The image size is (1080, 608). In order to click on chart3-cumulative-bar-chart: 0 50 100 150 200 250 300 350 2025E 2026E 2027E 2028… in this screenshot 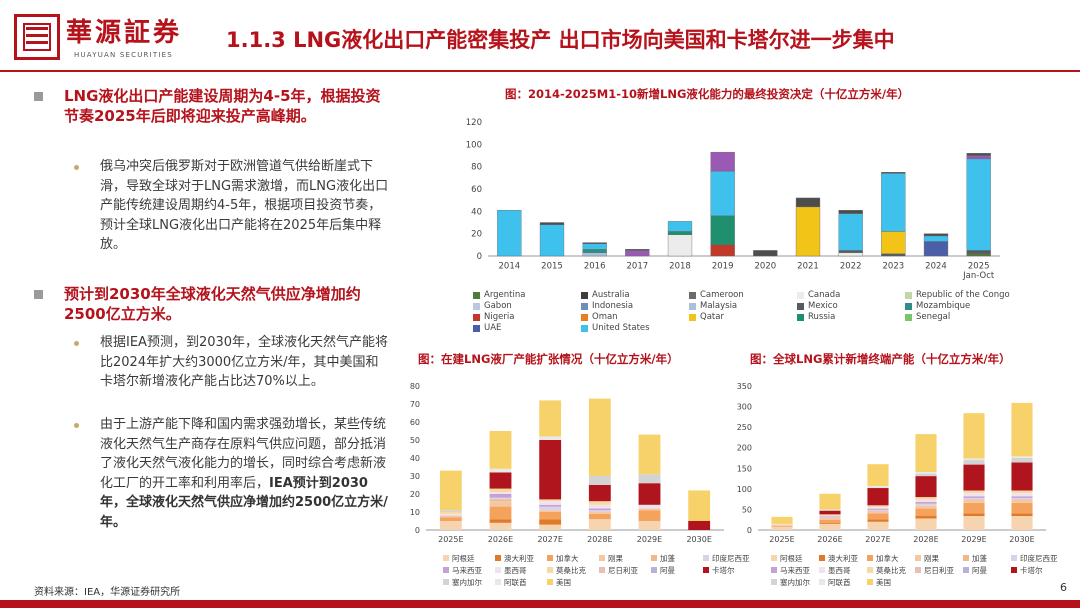, I will do `click(891, 463)`.